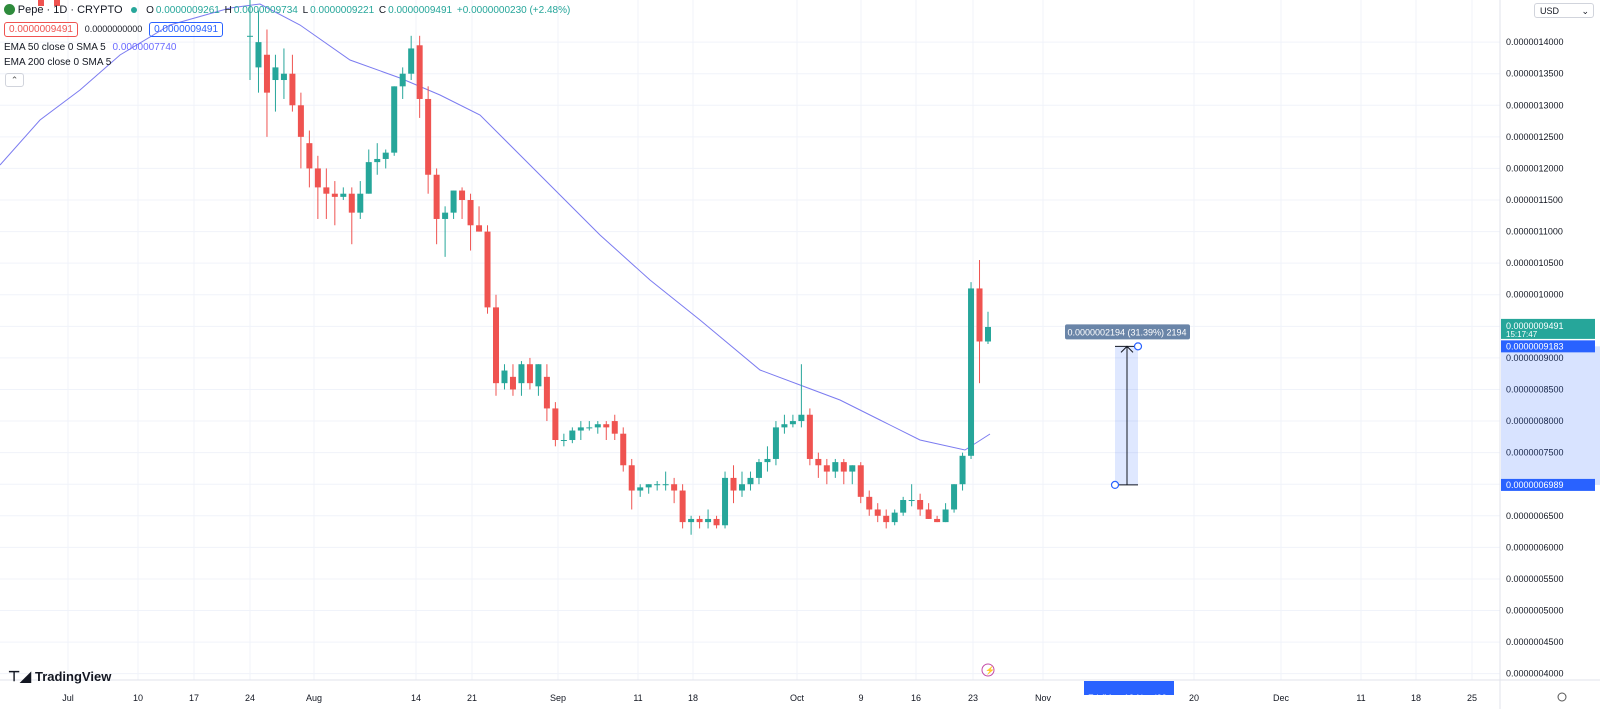 The width and height of the screenshot is (1600, 709). I want to click on lightning-icon, so click(988, 670).